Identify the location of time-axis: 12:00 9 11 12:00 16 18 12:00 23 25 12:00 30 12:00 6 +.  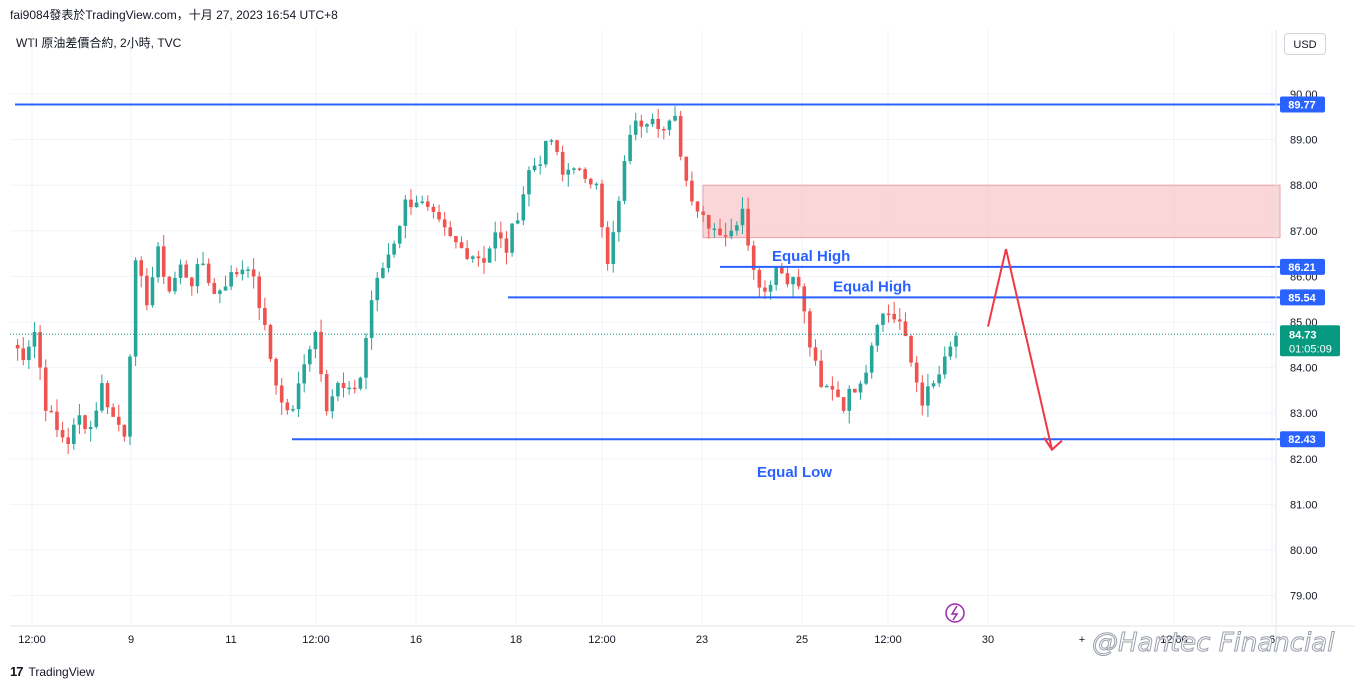
(682, 635).